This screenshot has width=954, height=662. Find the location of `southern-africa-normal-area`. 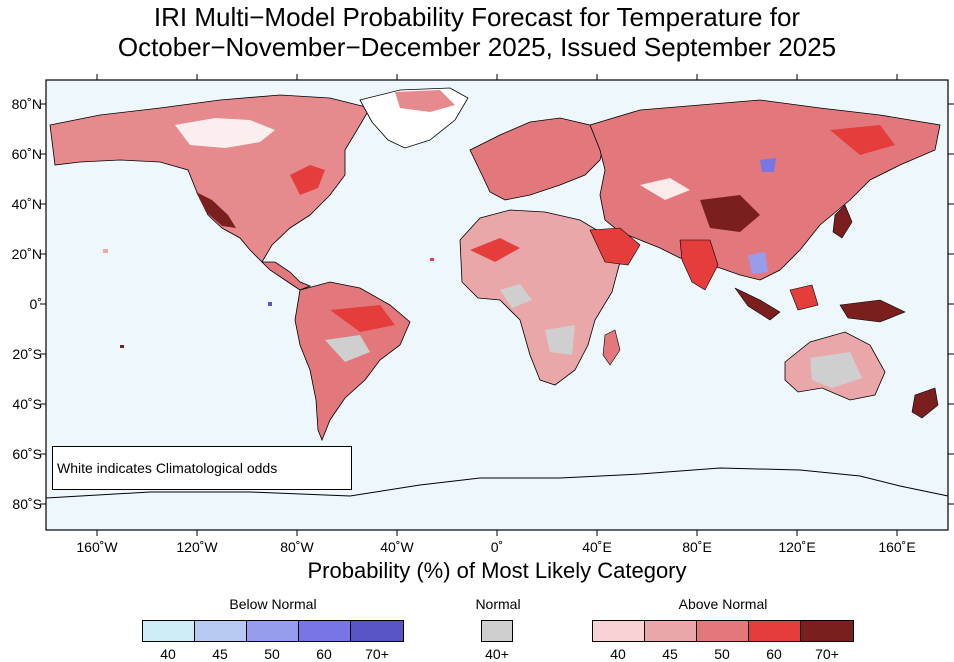

southern-africa-normal-area is located at coordinates (560, 340).